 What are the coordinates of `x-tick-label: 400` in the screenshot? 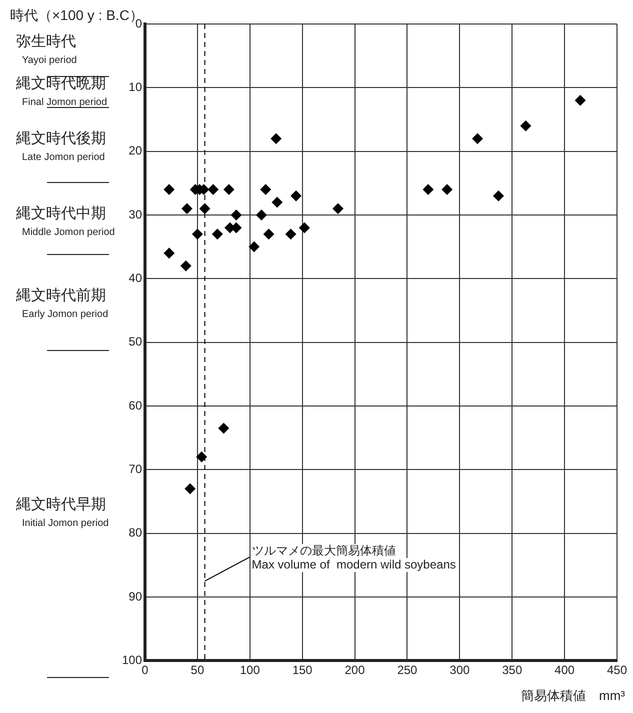 It's located at (564, 670).